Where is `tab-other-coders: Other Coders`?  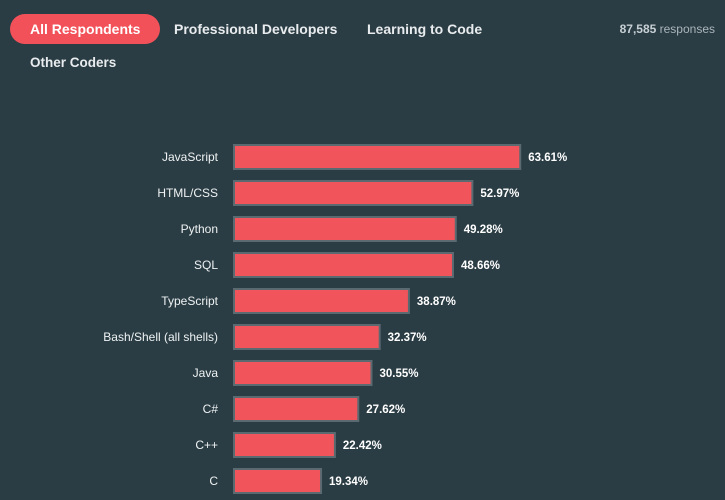
tab-other-coders: Other Coders is located at coordinates (73, 62).